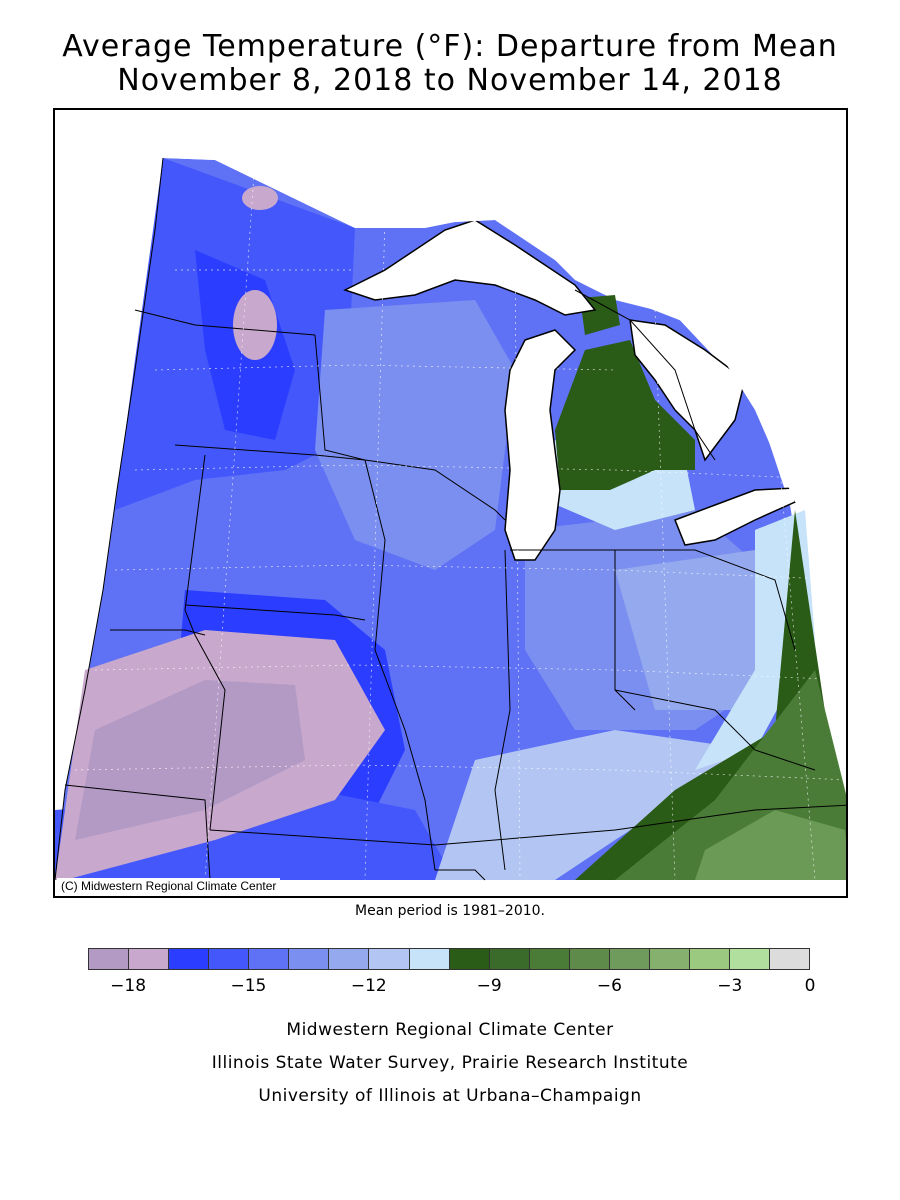 This screenshot has height=1200, width=900. I want to click on map-title-line-2: November 8, 2018 to November 14, 2018, so click(450, 80).